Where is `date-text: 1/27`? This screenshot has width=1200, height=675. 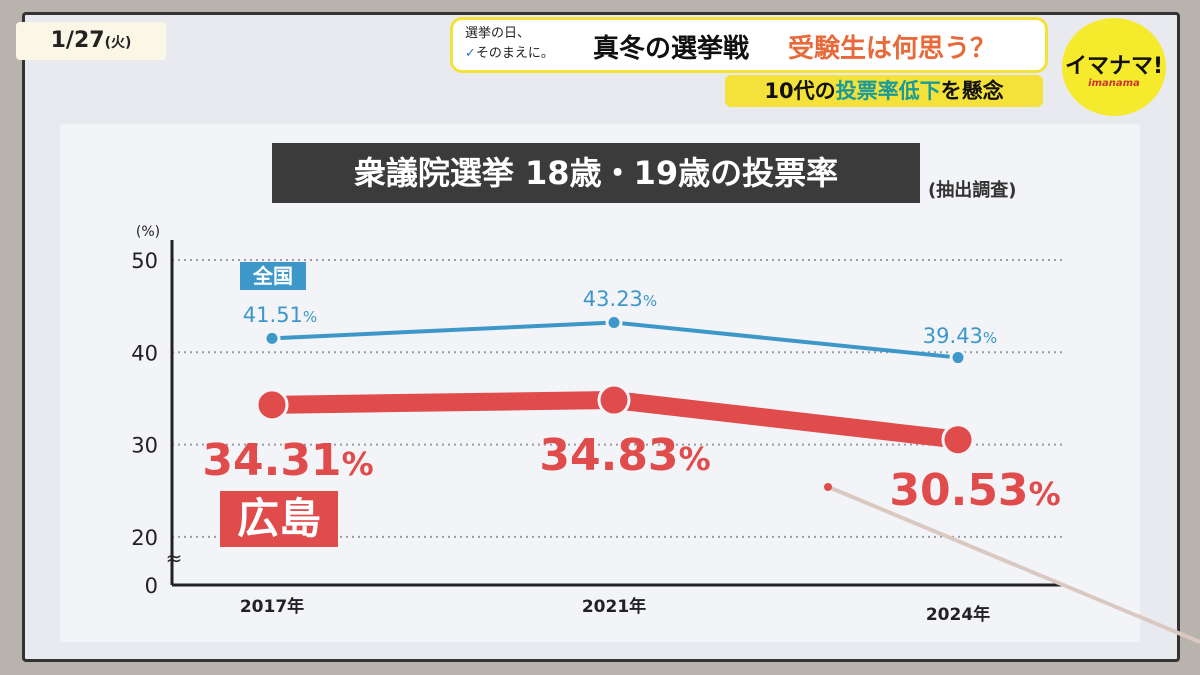 date-text: 1/27 is located at coordinates (77, 40).